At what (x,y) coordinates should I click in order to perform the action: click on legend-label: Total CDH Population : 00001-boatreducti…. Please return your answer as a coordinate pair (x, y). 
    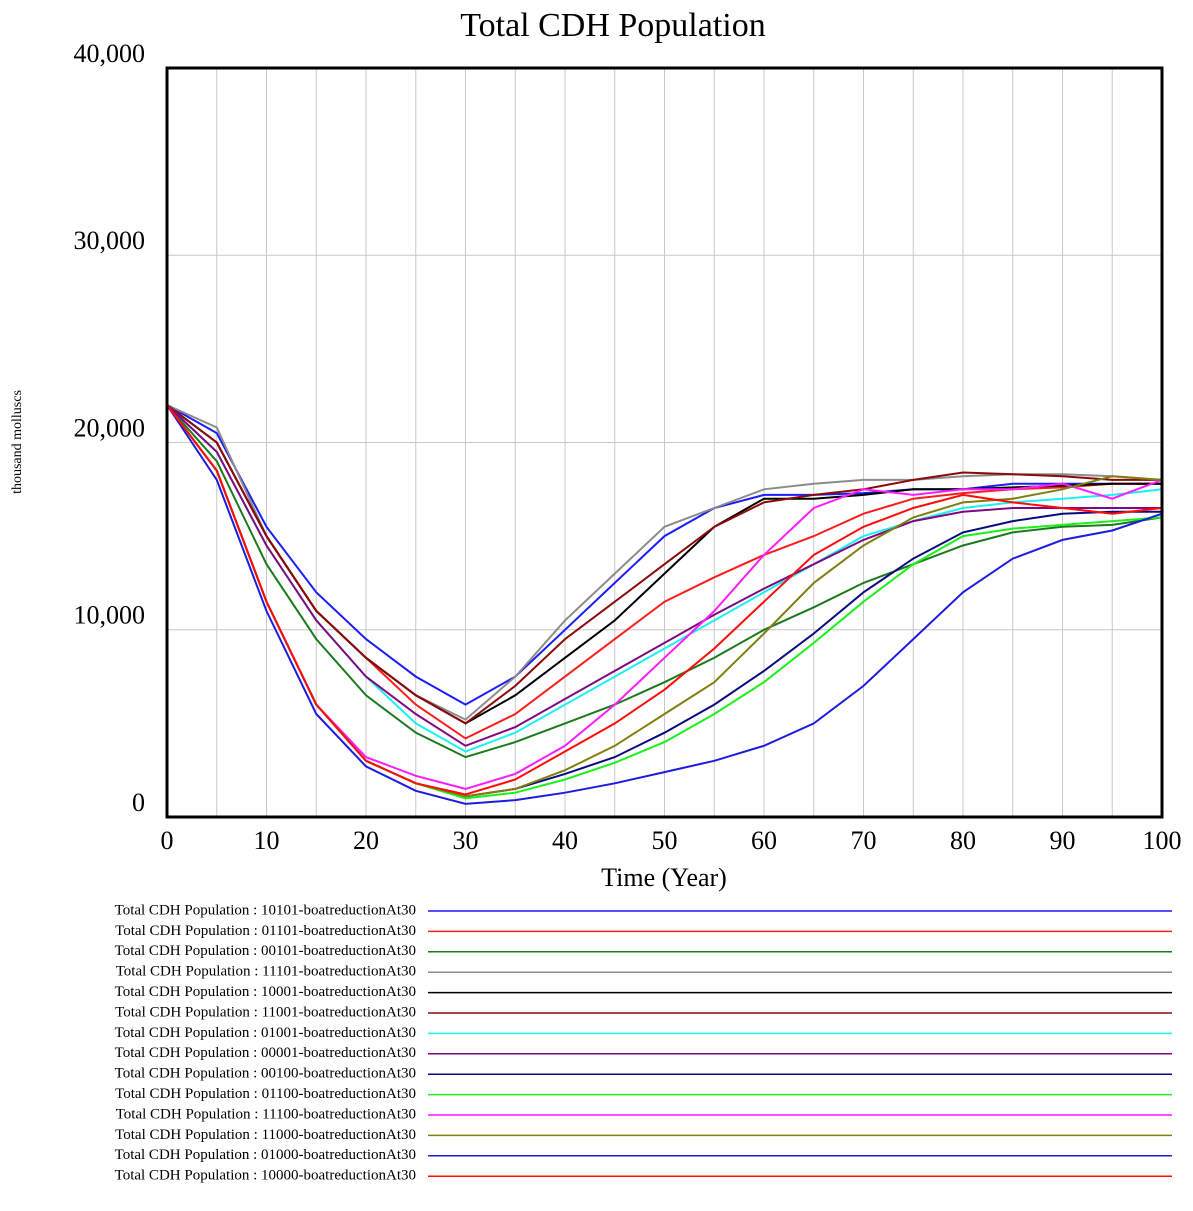
    Looking at the image, I should click on (265, 1053).